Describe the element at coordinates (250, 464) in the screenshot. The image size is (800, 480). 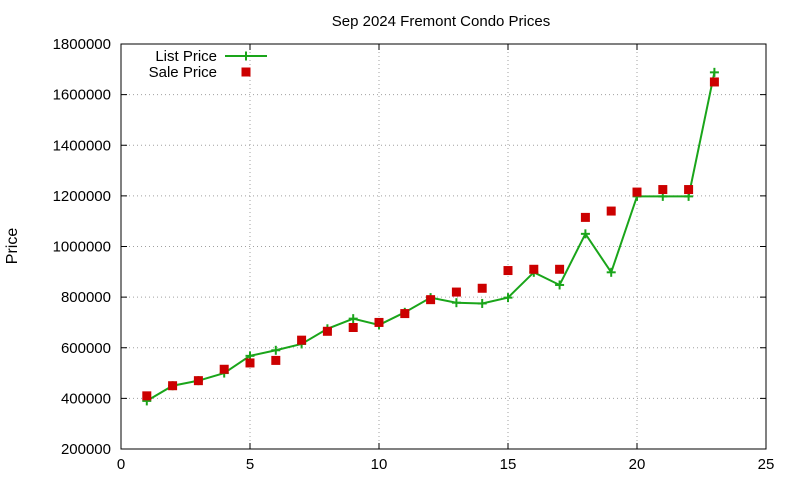
I see `x-tick-label: 5` at that location.